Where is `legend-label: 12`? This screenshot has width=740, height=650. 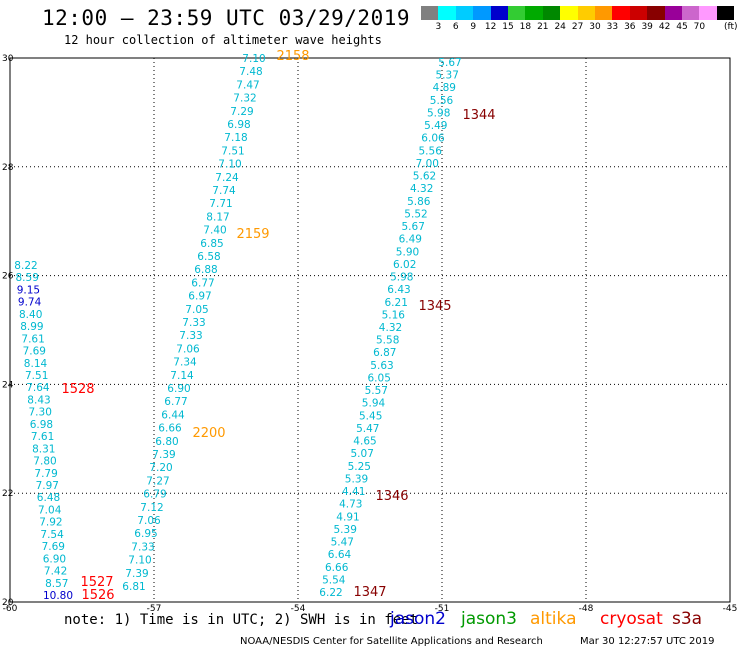 legend-label: 12 is located at coordinates (490, 27).